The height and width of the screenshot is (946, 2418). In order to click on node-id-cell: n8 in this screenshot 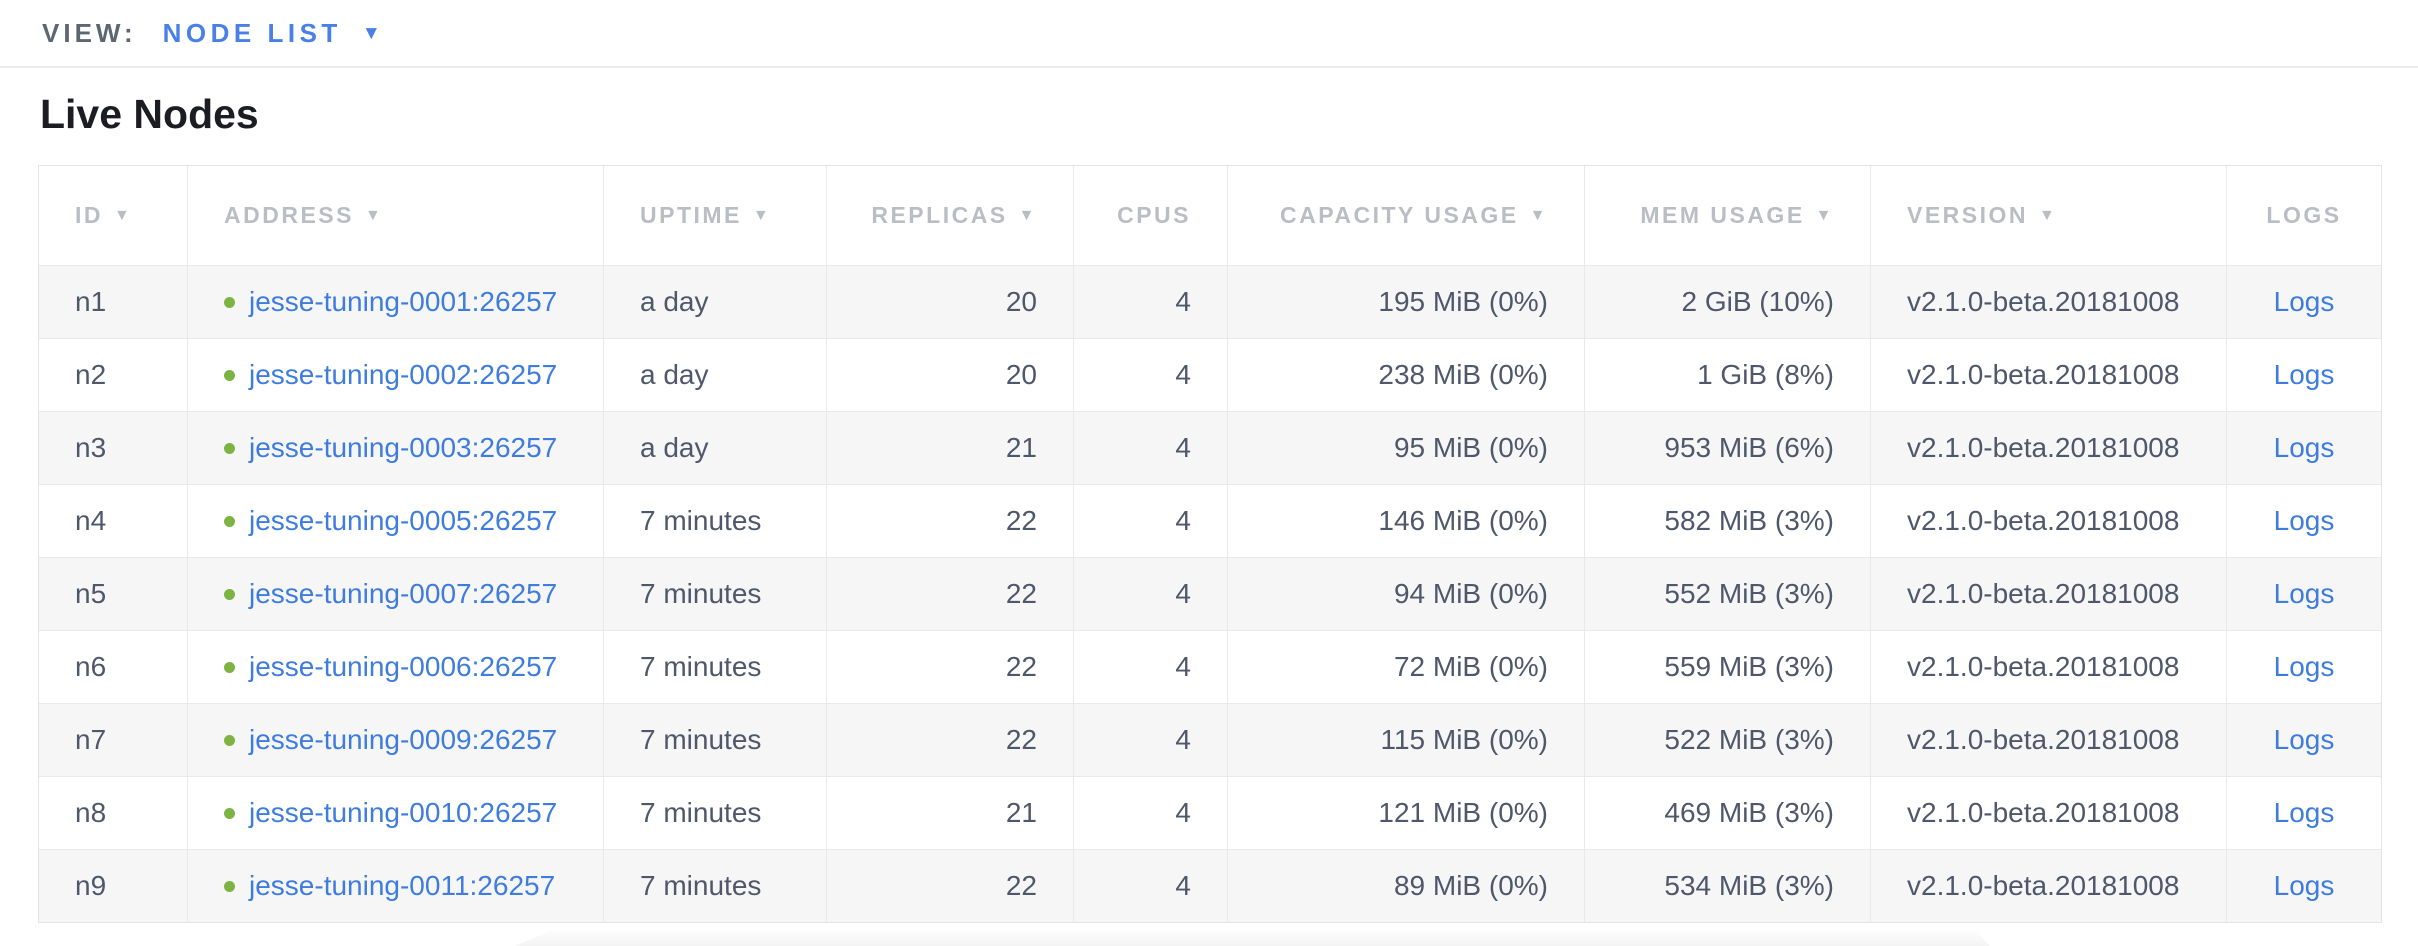, I will do `click(113, 813)`.